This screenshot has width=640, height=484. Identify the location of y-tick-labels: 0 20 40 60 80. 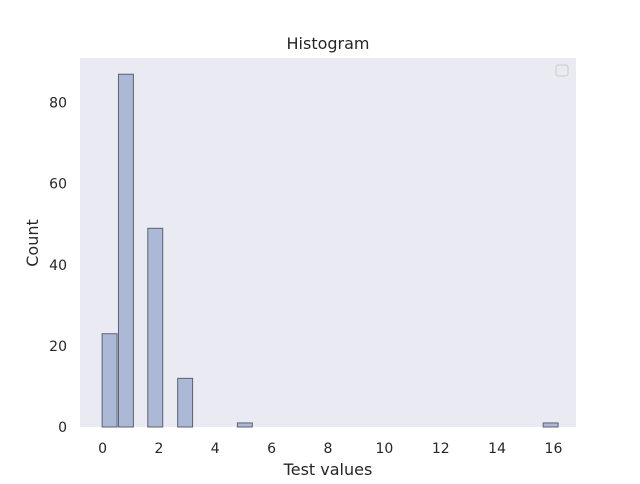
(58, 266).